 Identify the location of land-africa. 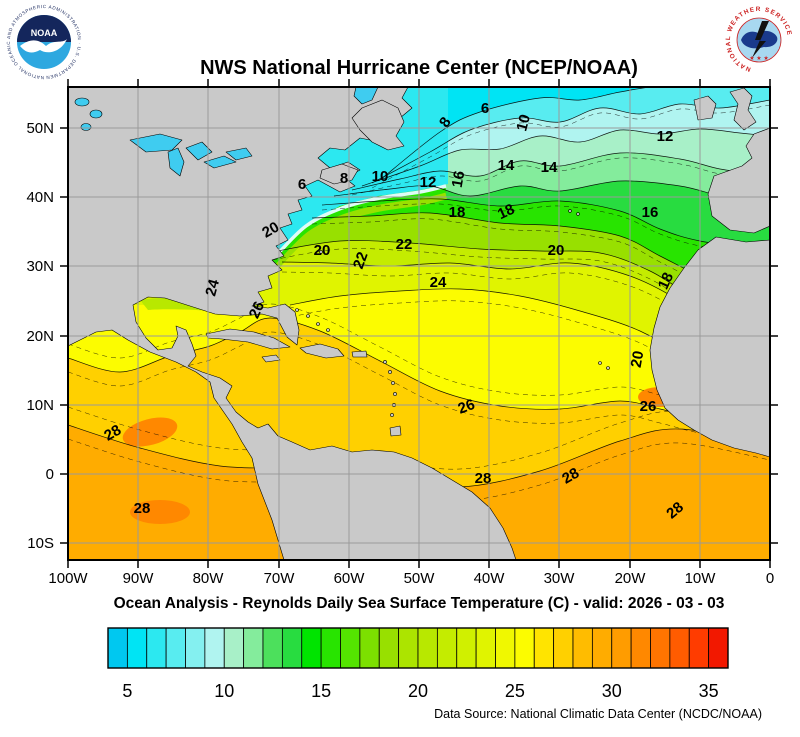
(709, 347).